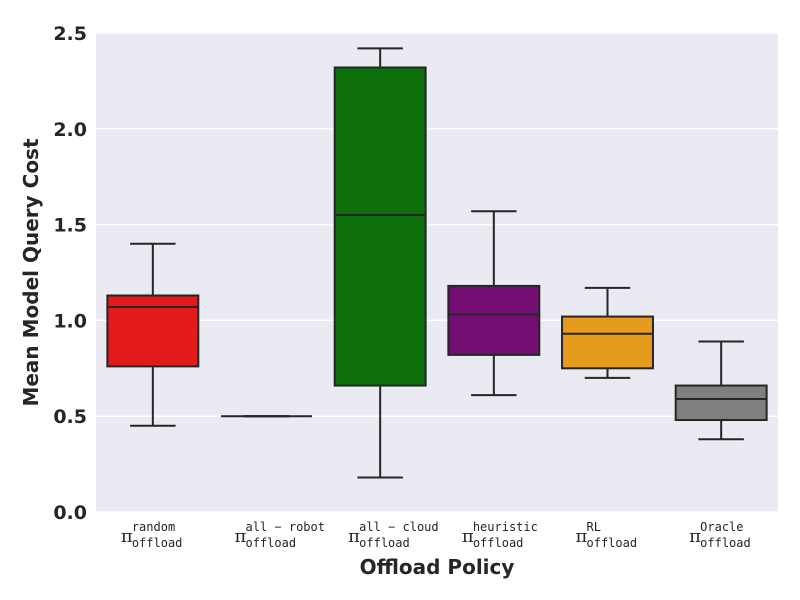  I want to click on x-axis-label: Offload Policy, so click(437, 567).